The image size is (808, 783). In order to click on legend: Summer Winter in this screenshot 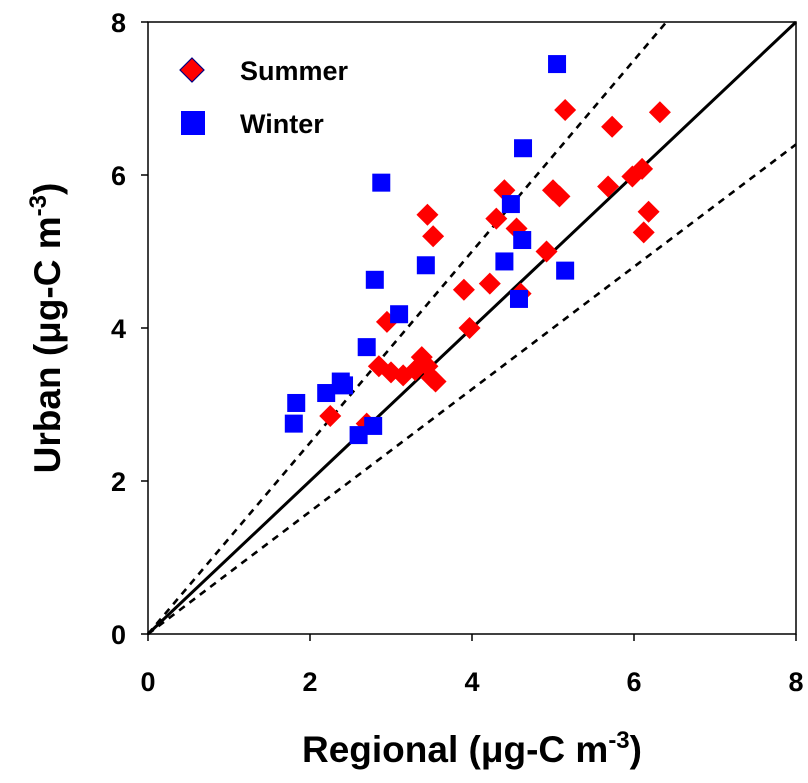, I will do `click(264, 97)`.